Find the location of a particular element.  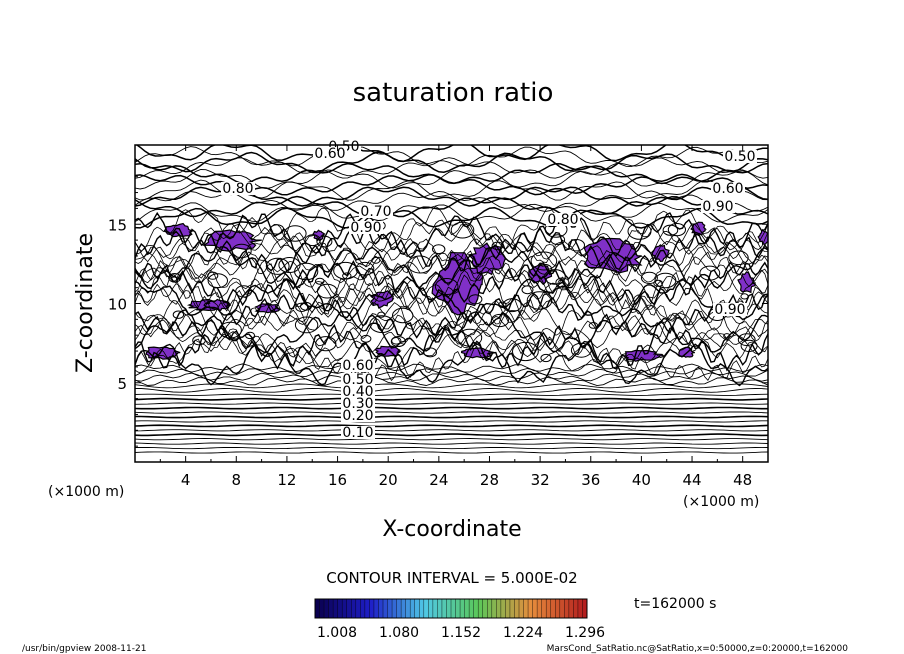

time-label: t=162000 s is located at coordinates (675, 604).